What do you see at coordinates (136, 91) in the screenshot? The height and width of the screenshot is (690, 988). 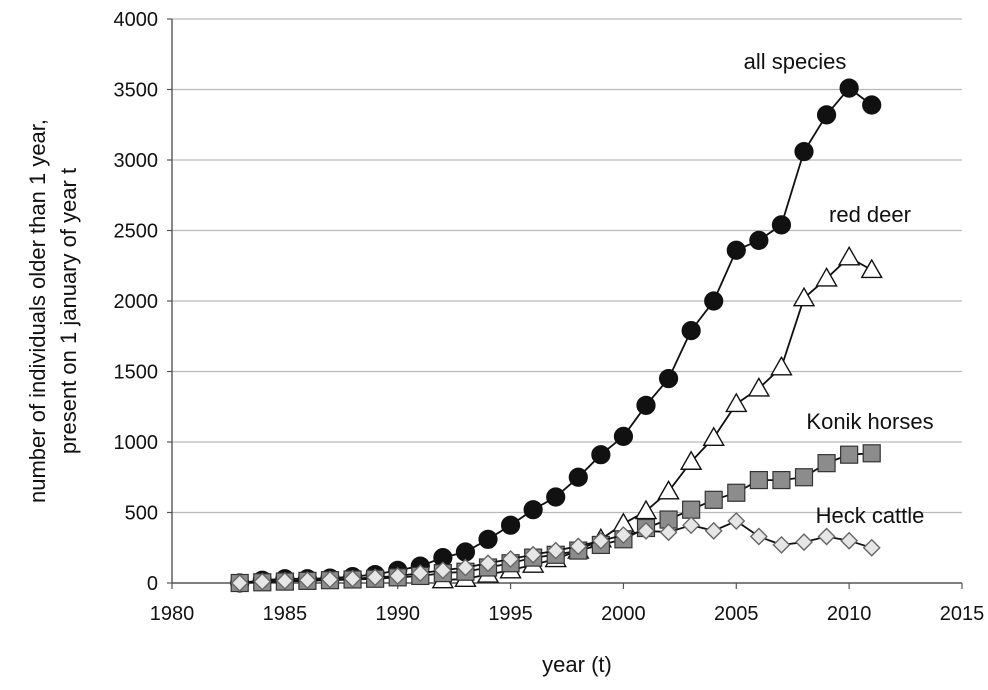 I see `y-tick-label: 3500` at bounding box center [136, 91].